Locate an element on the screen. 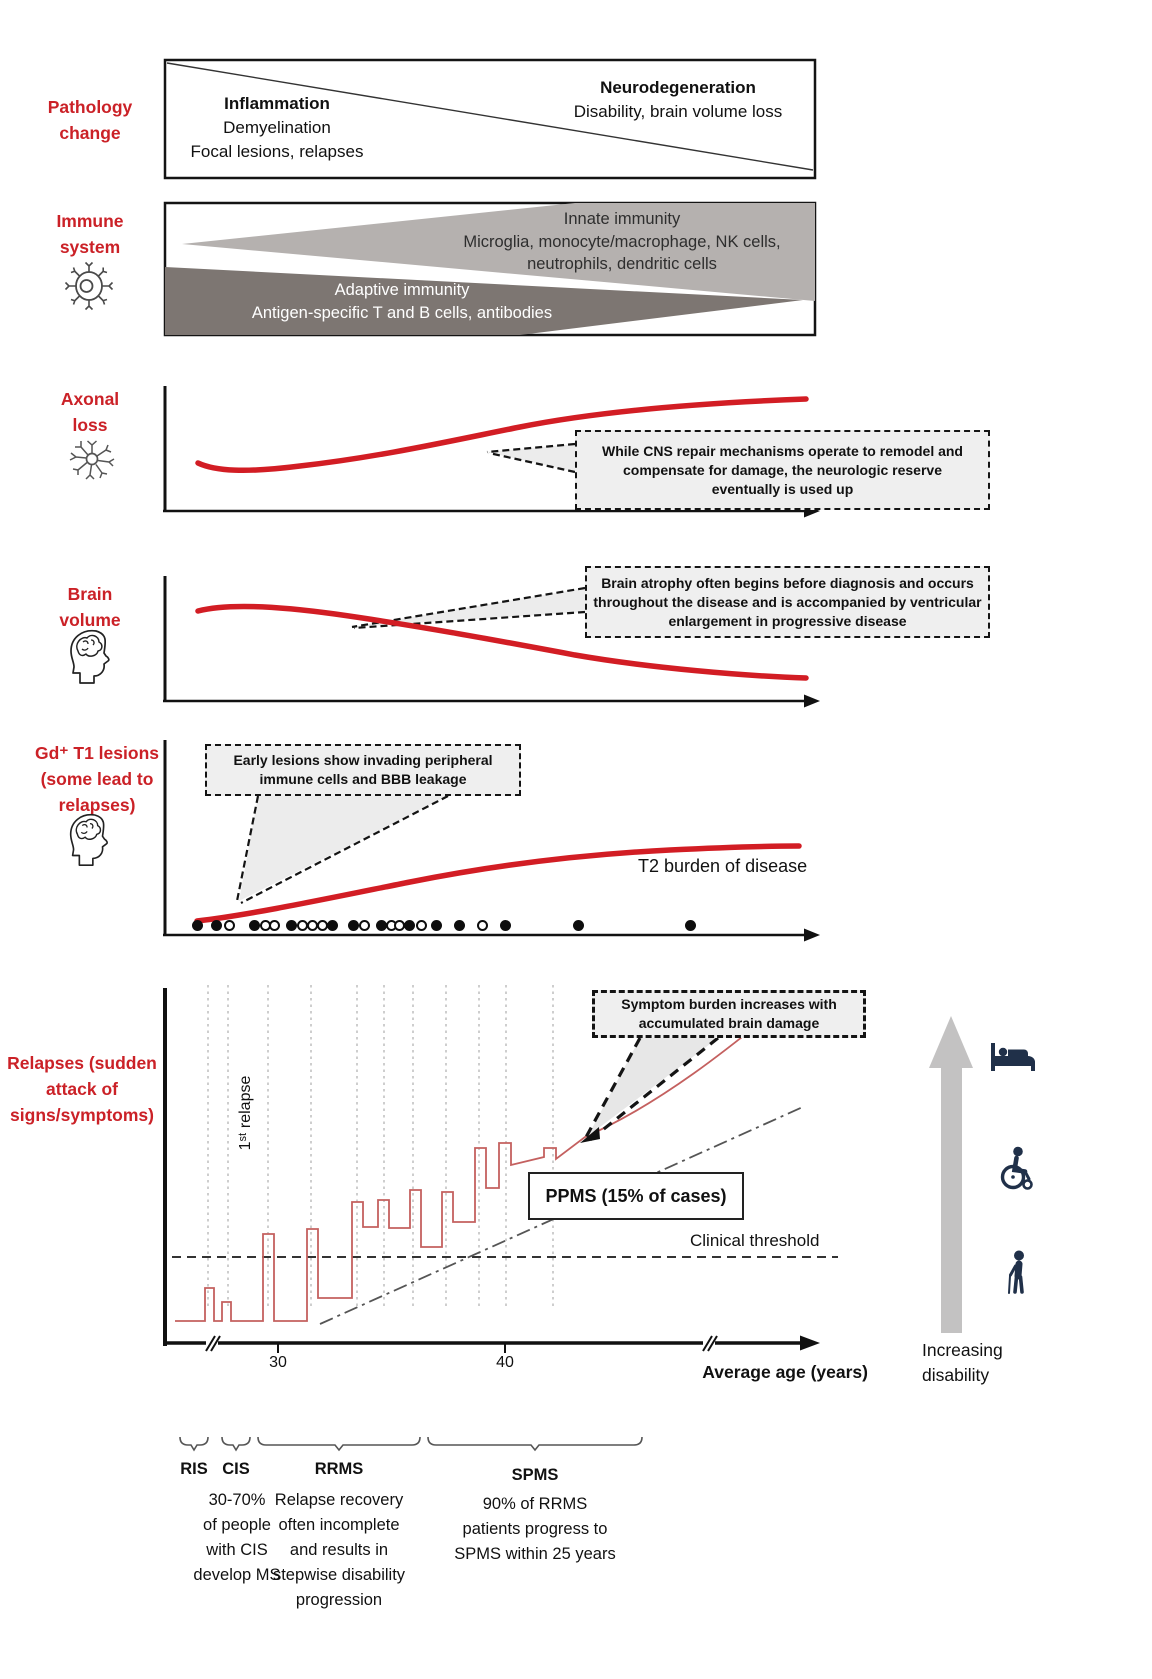  relapses-label-line3: signs/symptoms) is located at coordinates (82, 1115).